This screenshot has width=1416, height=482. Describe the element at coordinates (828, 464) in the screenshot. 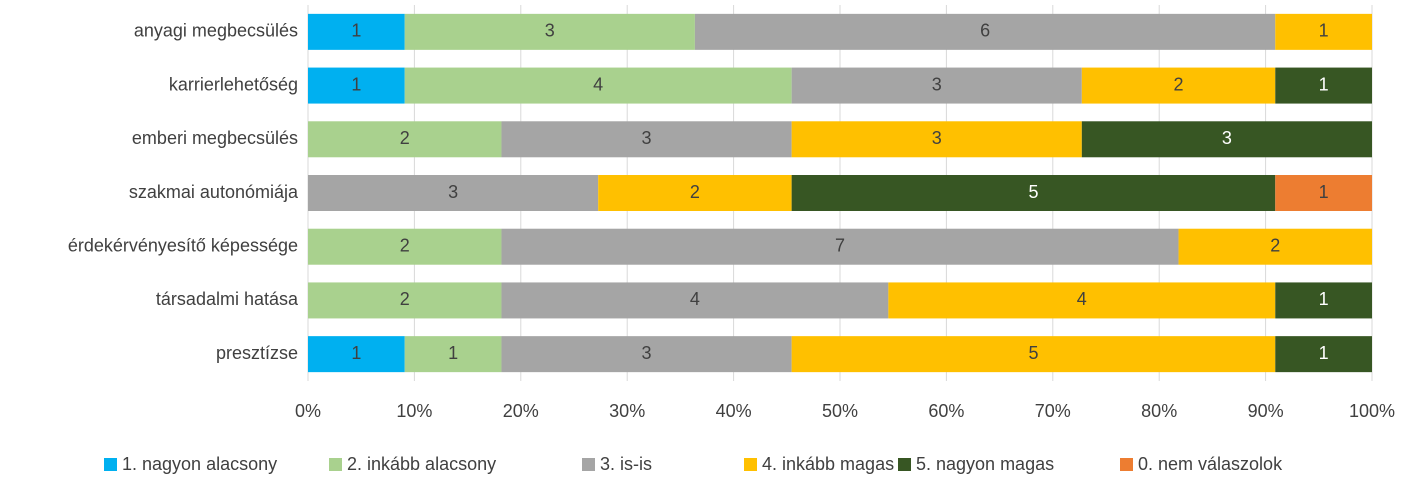

I see `legend-label: 4. inkább magas` at that location.